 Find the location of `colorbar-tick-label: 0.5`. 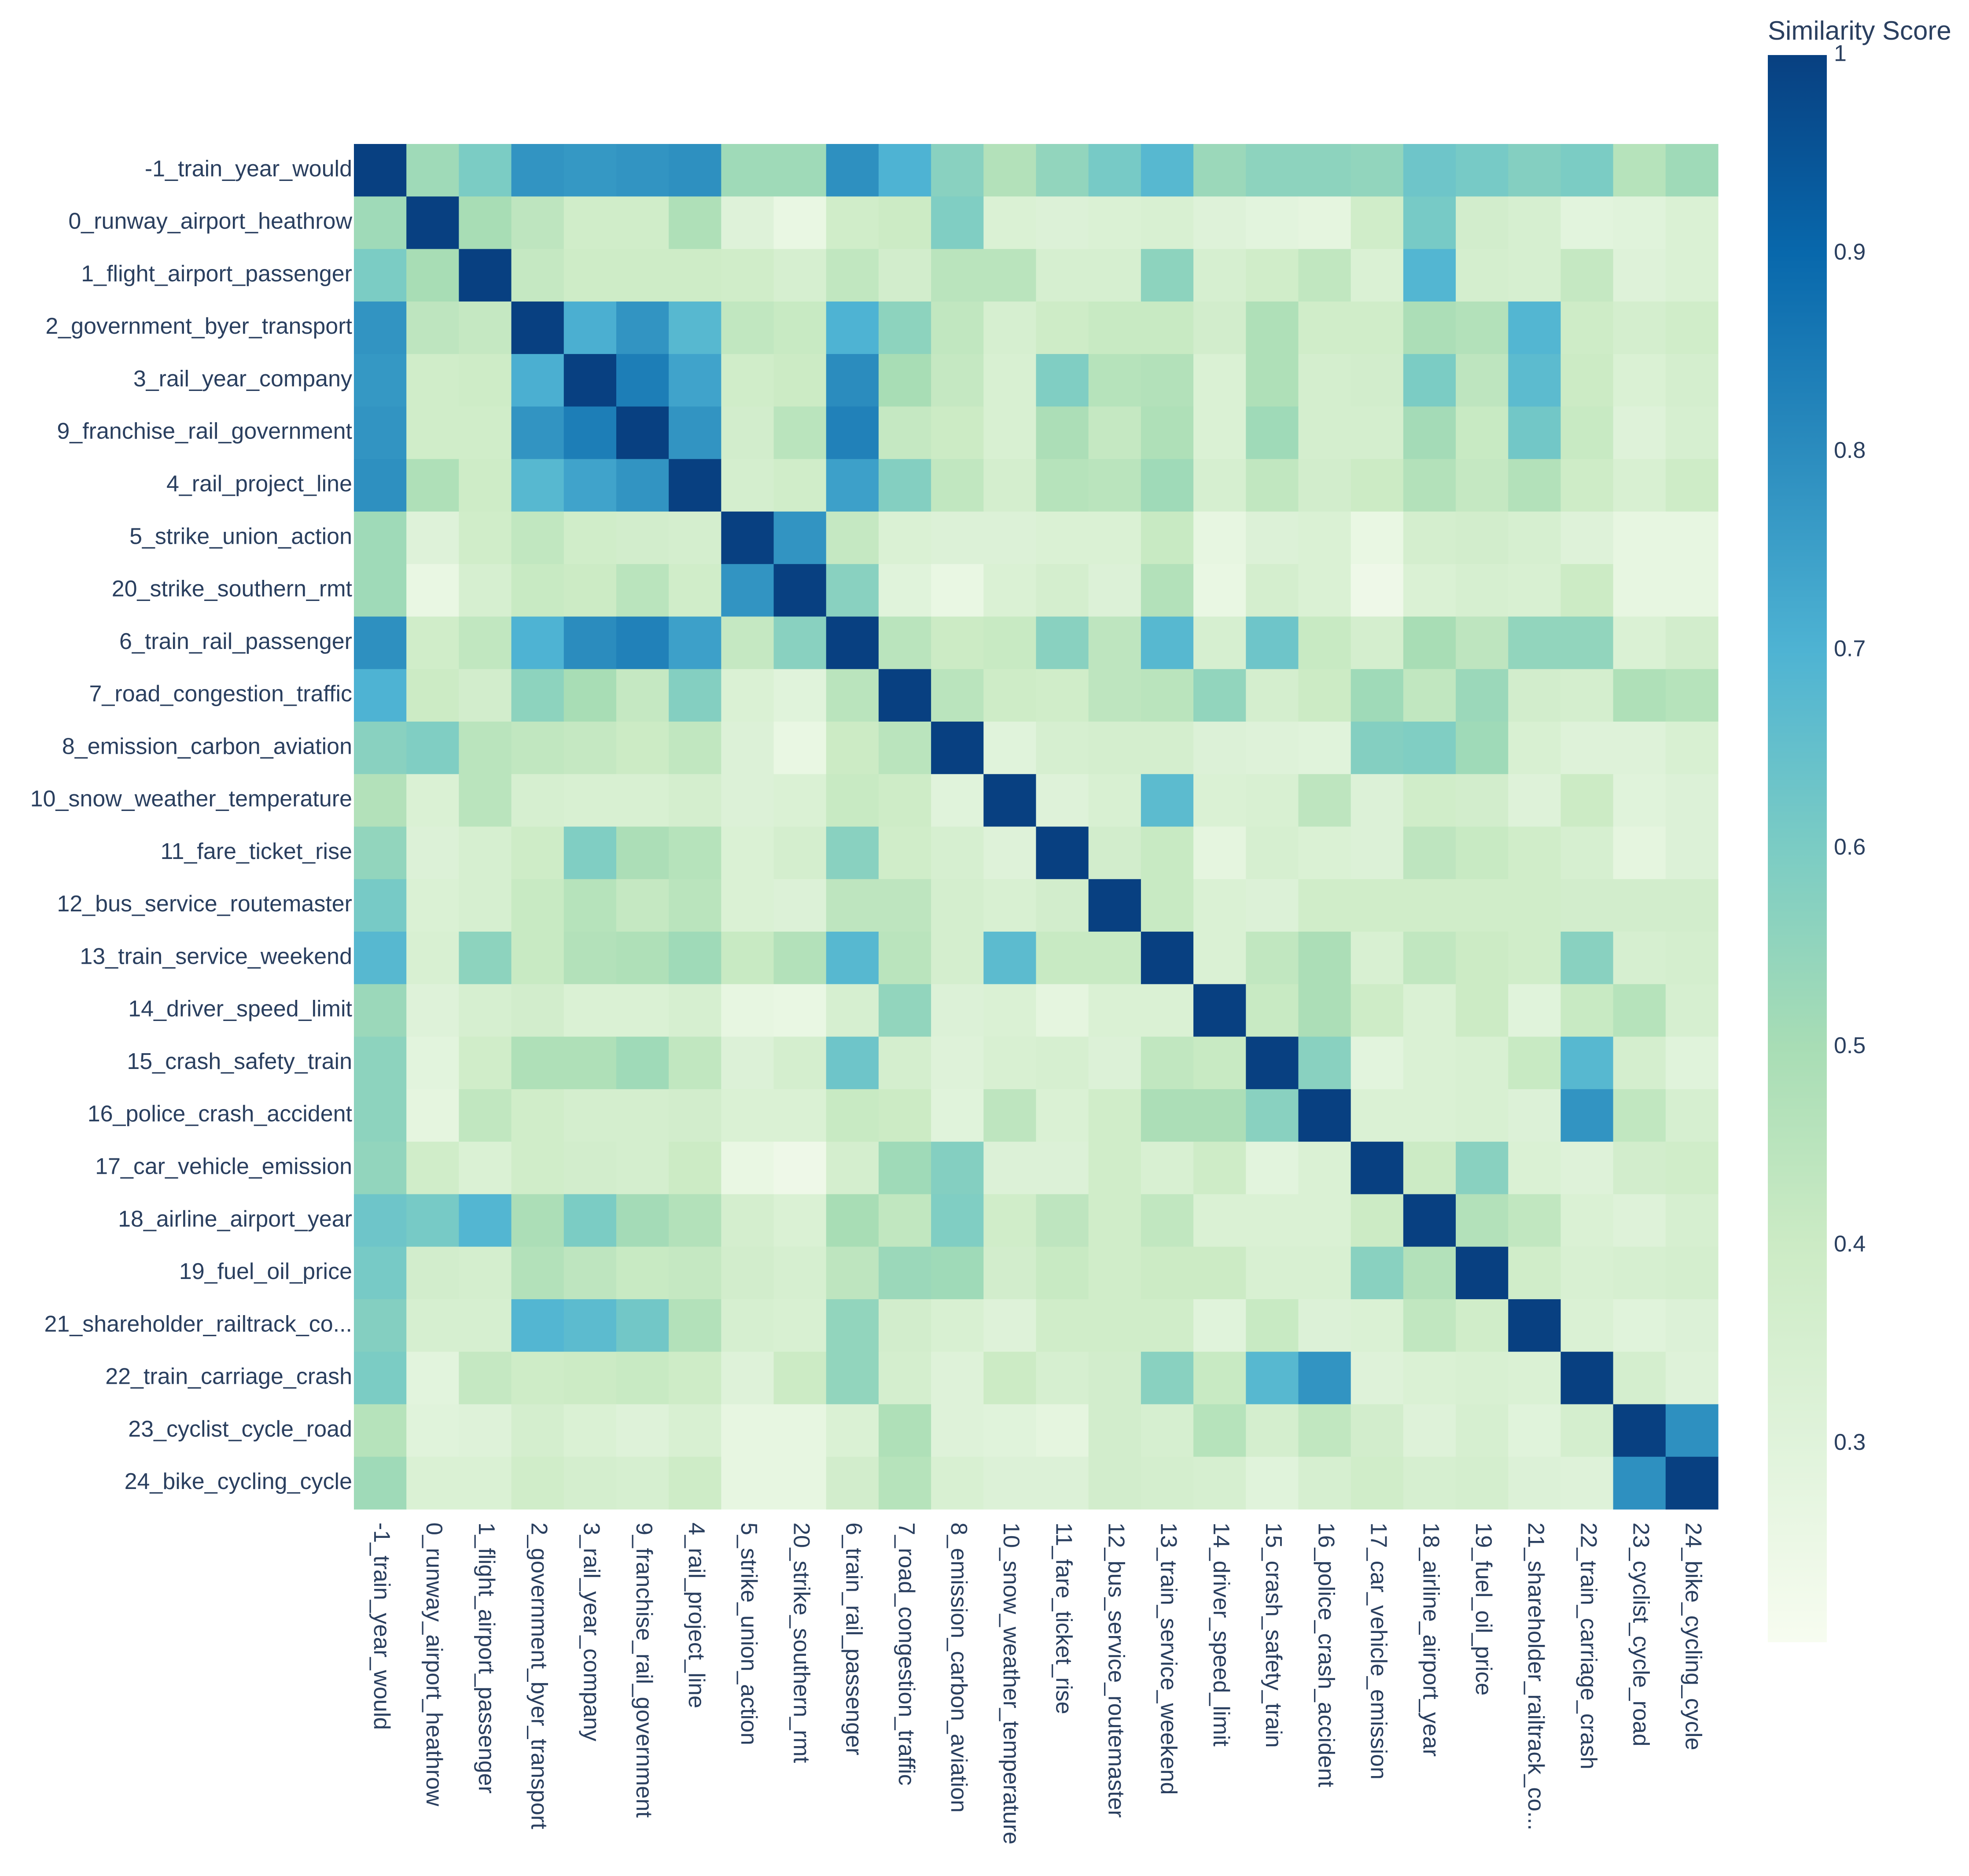

colorbar-tick-label: 0.5 is located at coordinates (1850, 1045).